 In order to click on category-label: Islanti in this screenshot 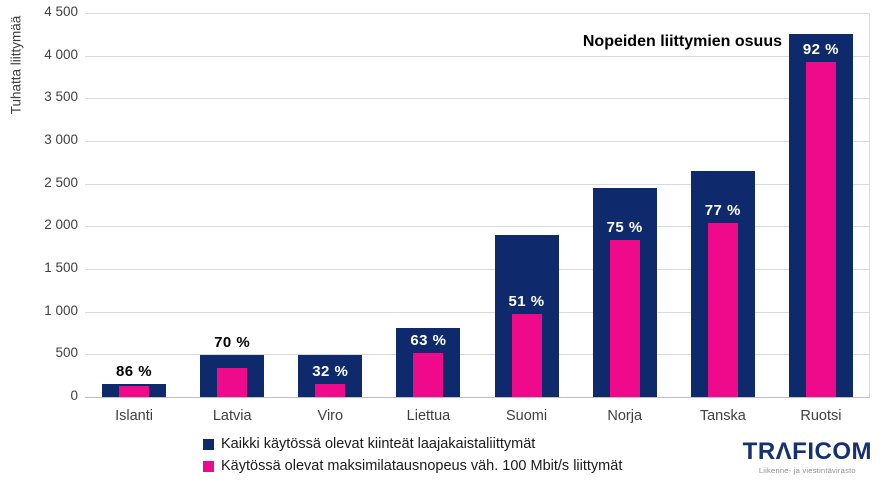, I will do `click(134, 416)`.